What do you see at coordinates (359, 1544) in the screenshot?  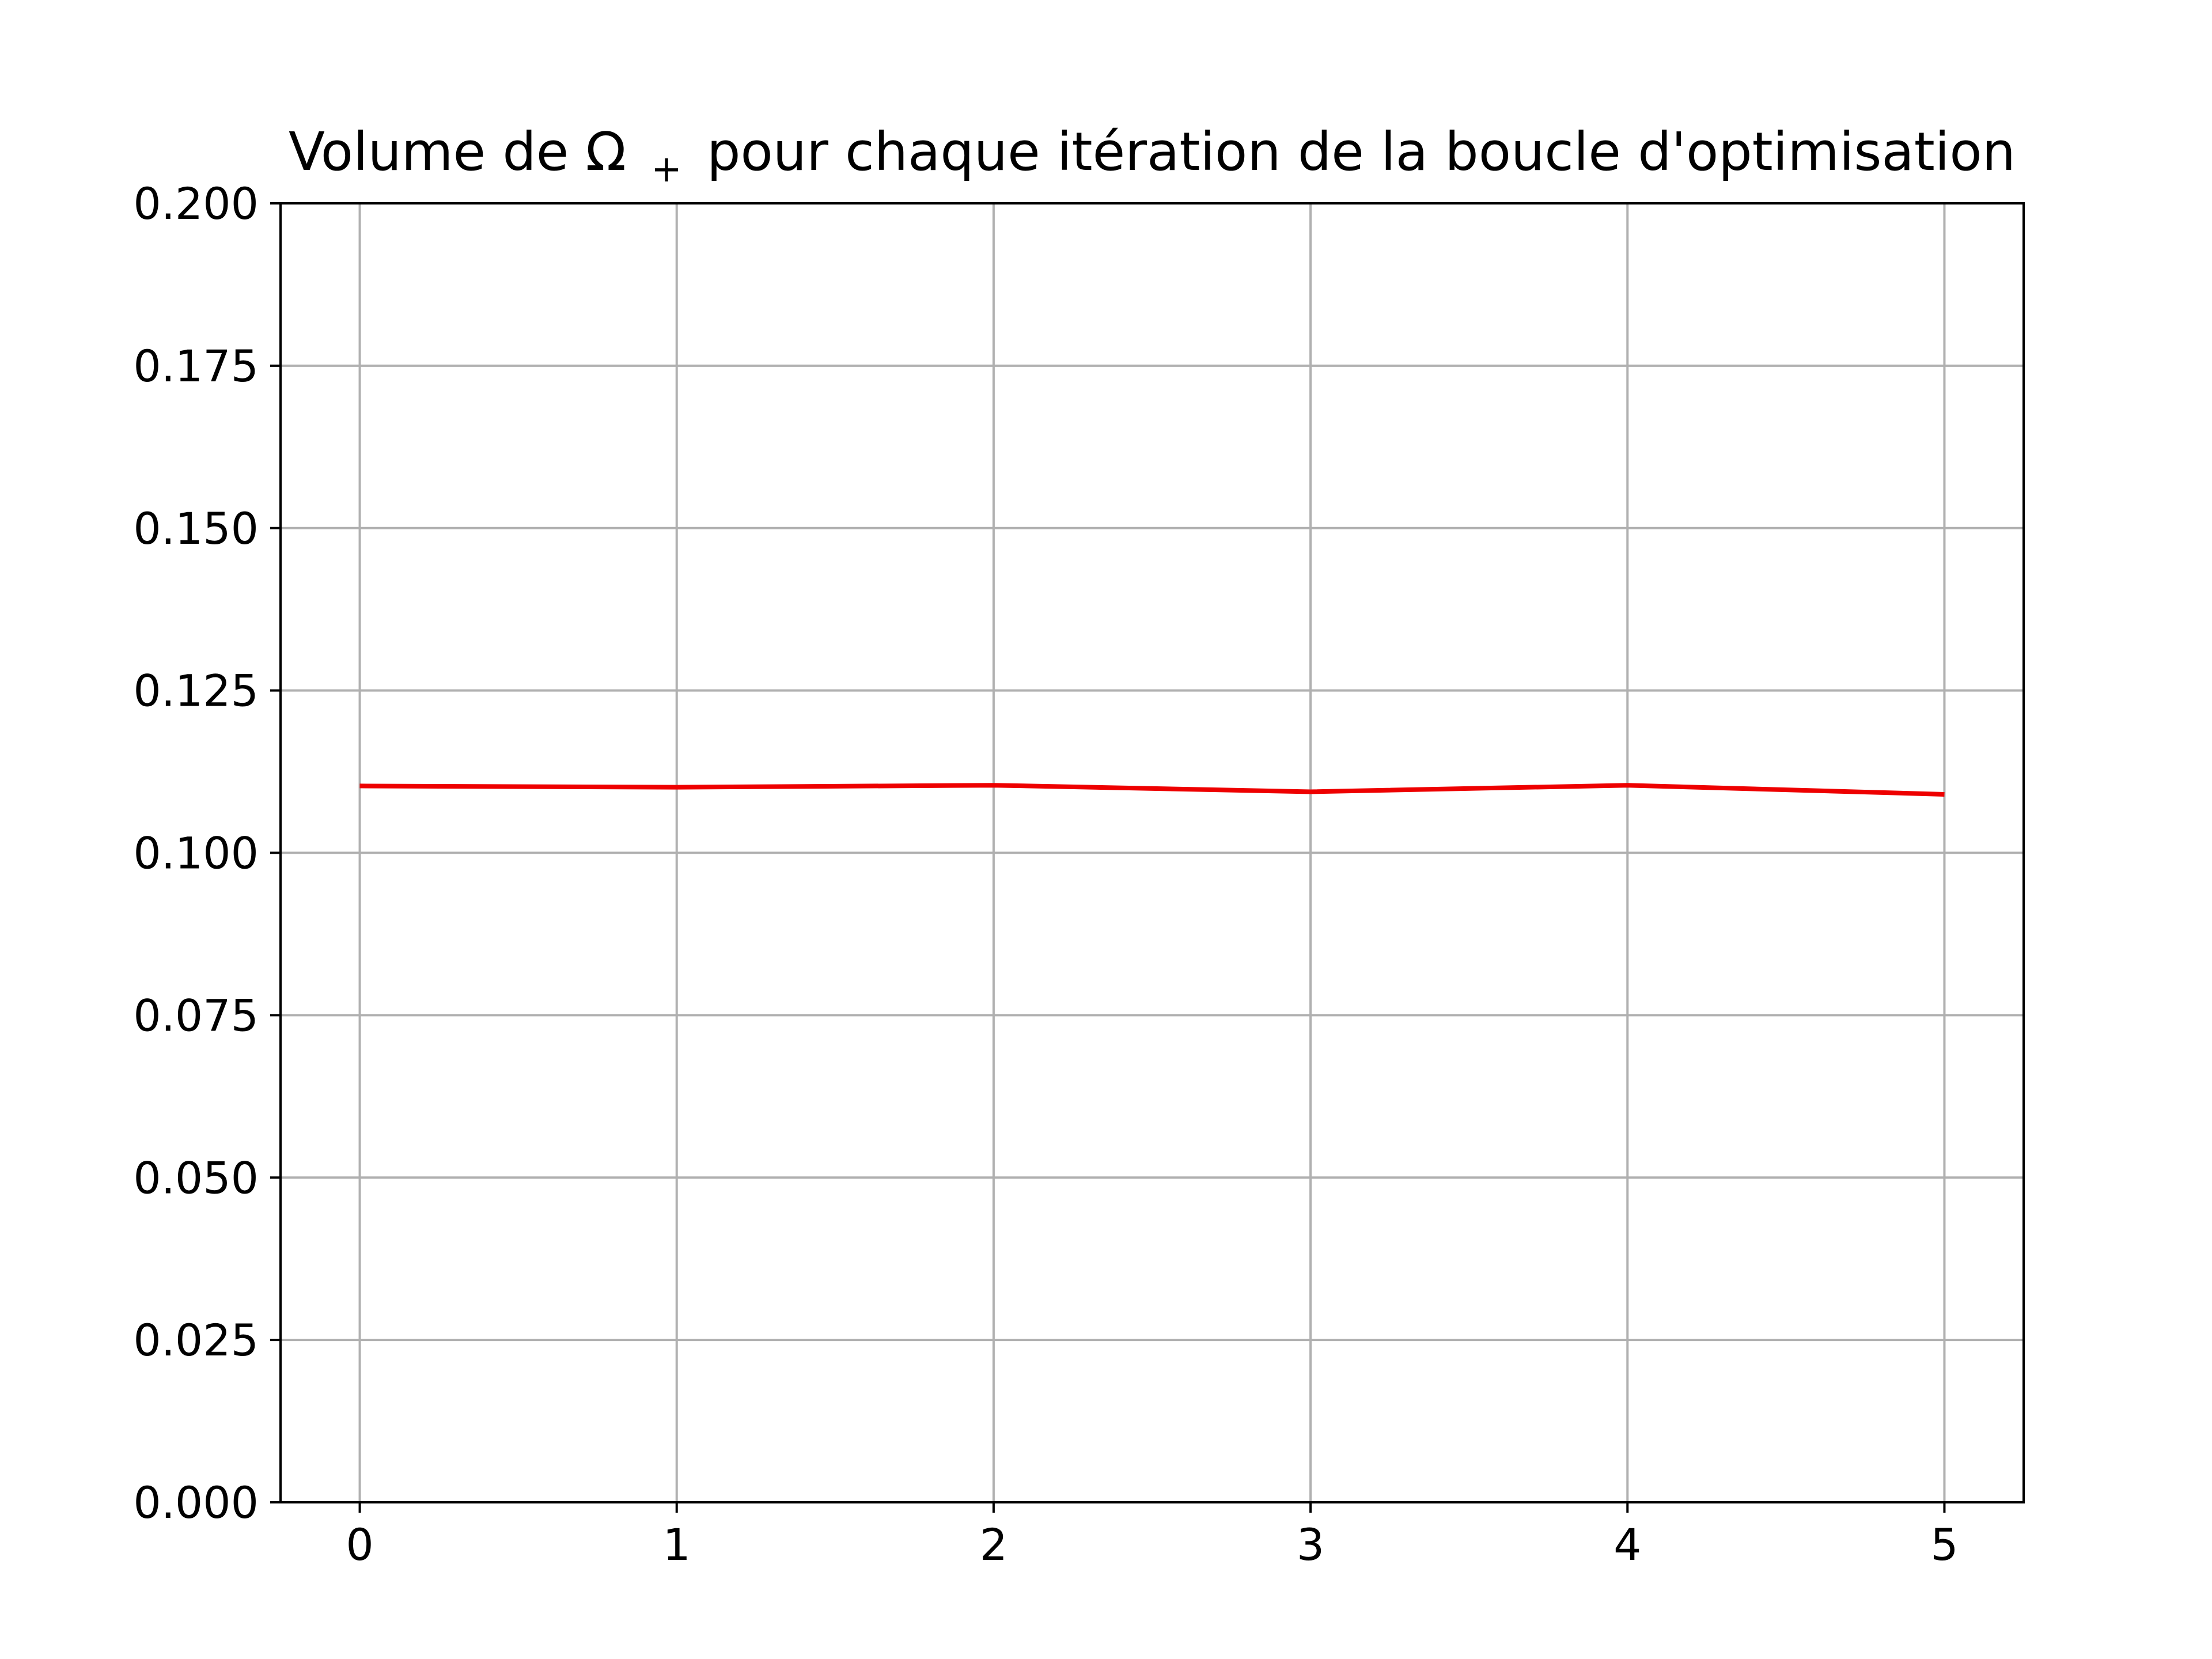 I see `x-tick-label: 0` at bounding box center [359, 1544].